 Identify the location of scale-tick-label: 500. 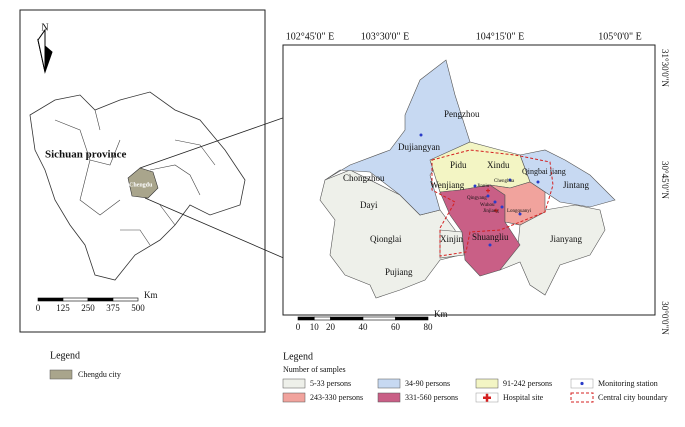
(138, 308).